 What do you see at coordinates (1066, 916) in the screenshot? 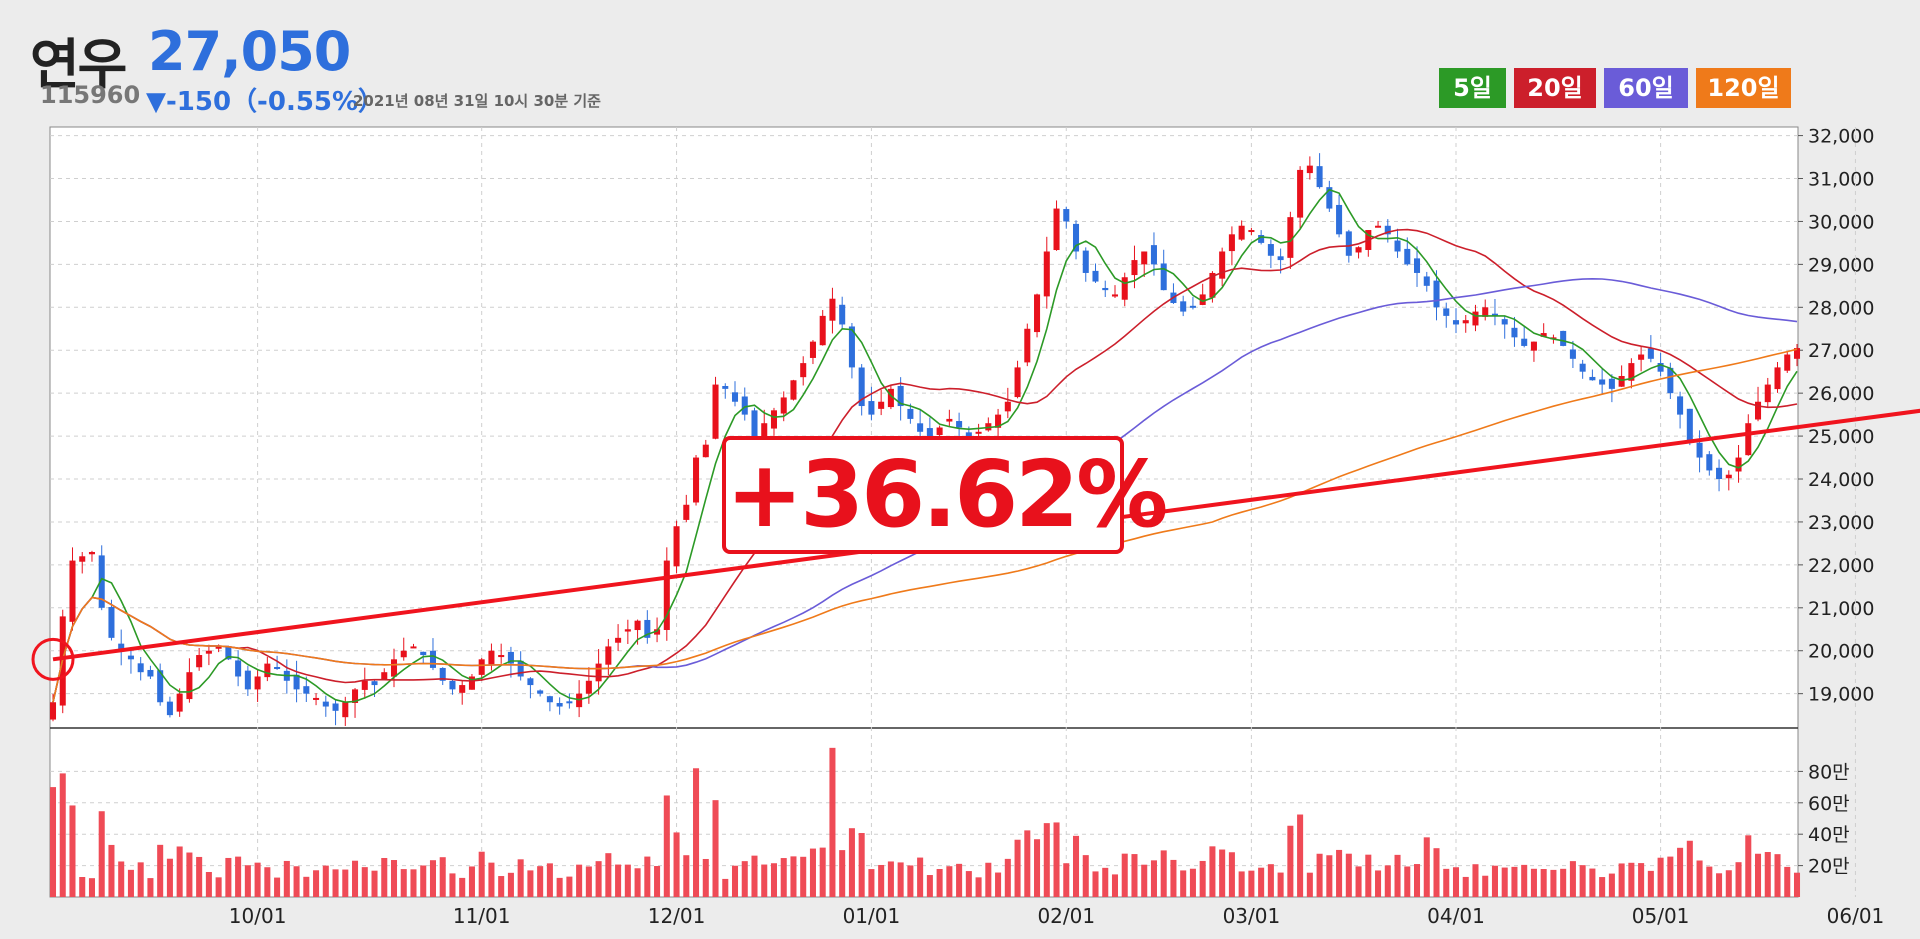
I see `date-tick-label: 02/01` at bounding box center [1066, 916].